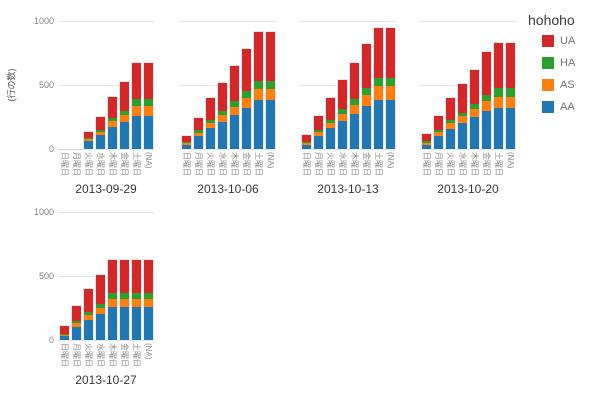  What do you see at coordinates (88, 164) in the screenshot?
I see `x-tick-label: 火曜日` at bounding box center [88, 164].